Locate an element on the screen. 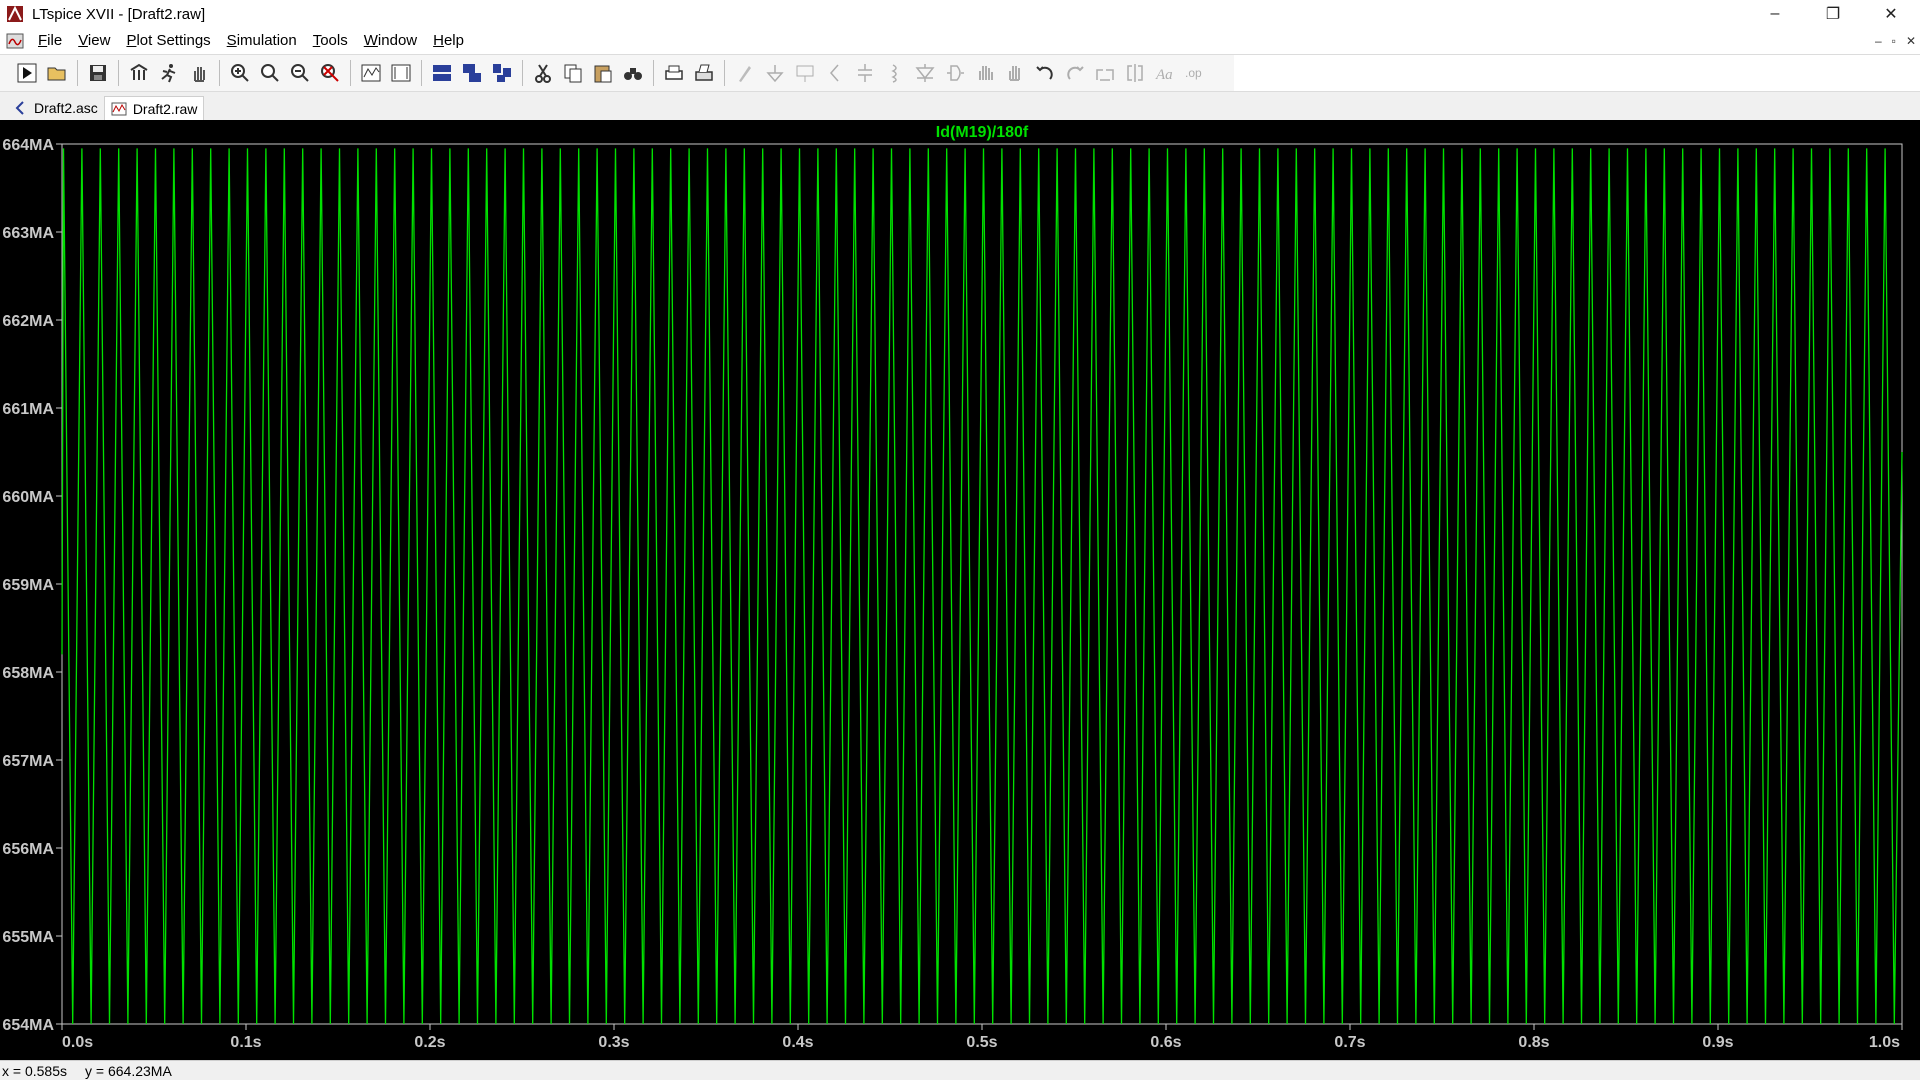 Image resolution: width=1920 pixels, height=1080 pixels. y-tick-label: 659MA is located at coordinates (28, 585).